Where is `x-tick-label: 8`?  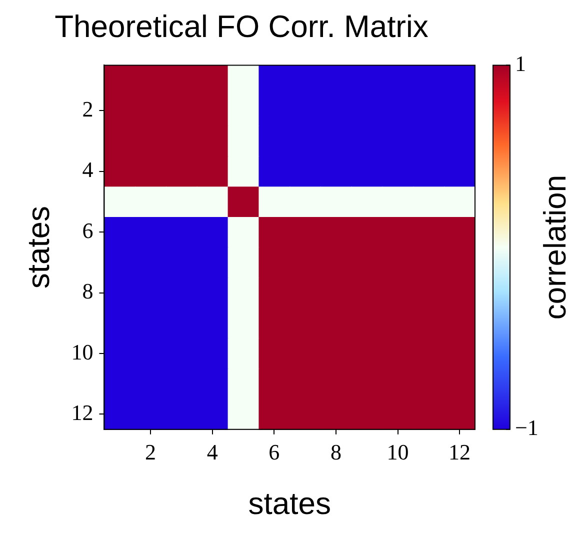 x-tick-label: 8 is located at coordinates (336, 451).